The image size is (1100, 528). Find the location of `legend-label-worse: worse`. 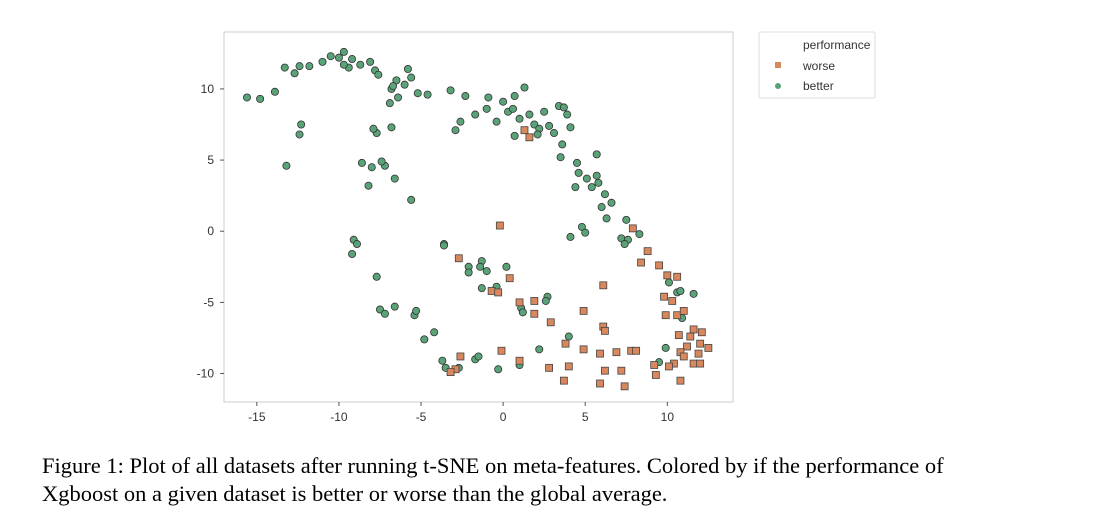

legend-label-worse: worse is located at coordinates (818, 66).